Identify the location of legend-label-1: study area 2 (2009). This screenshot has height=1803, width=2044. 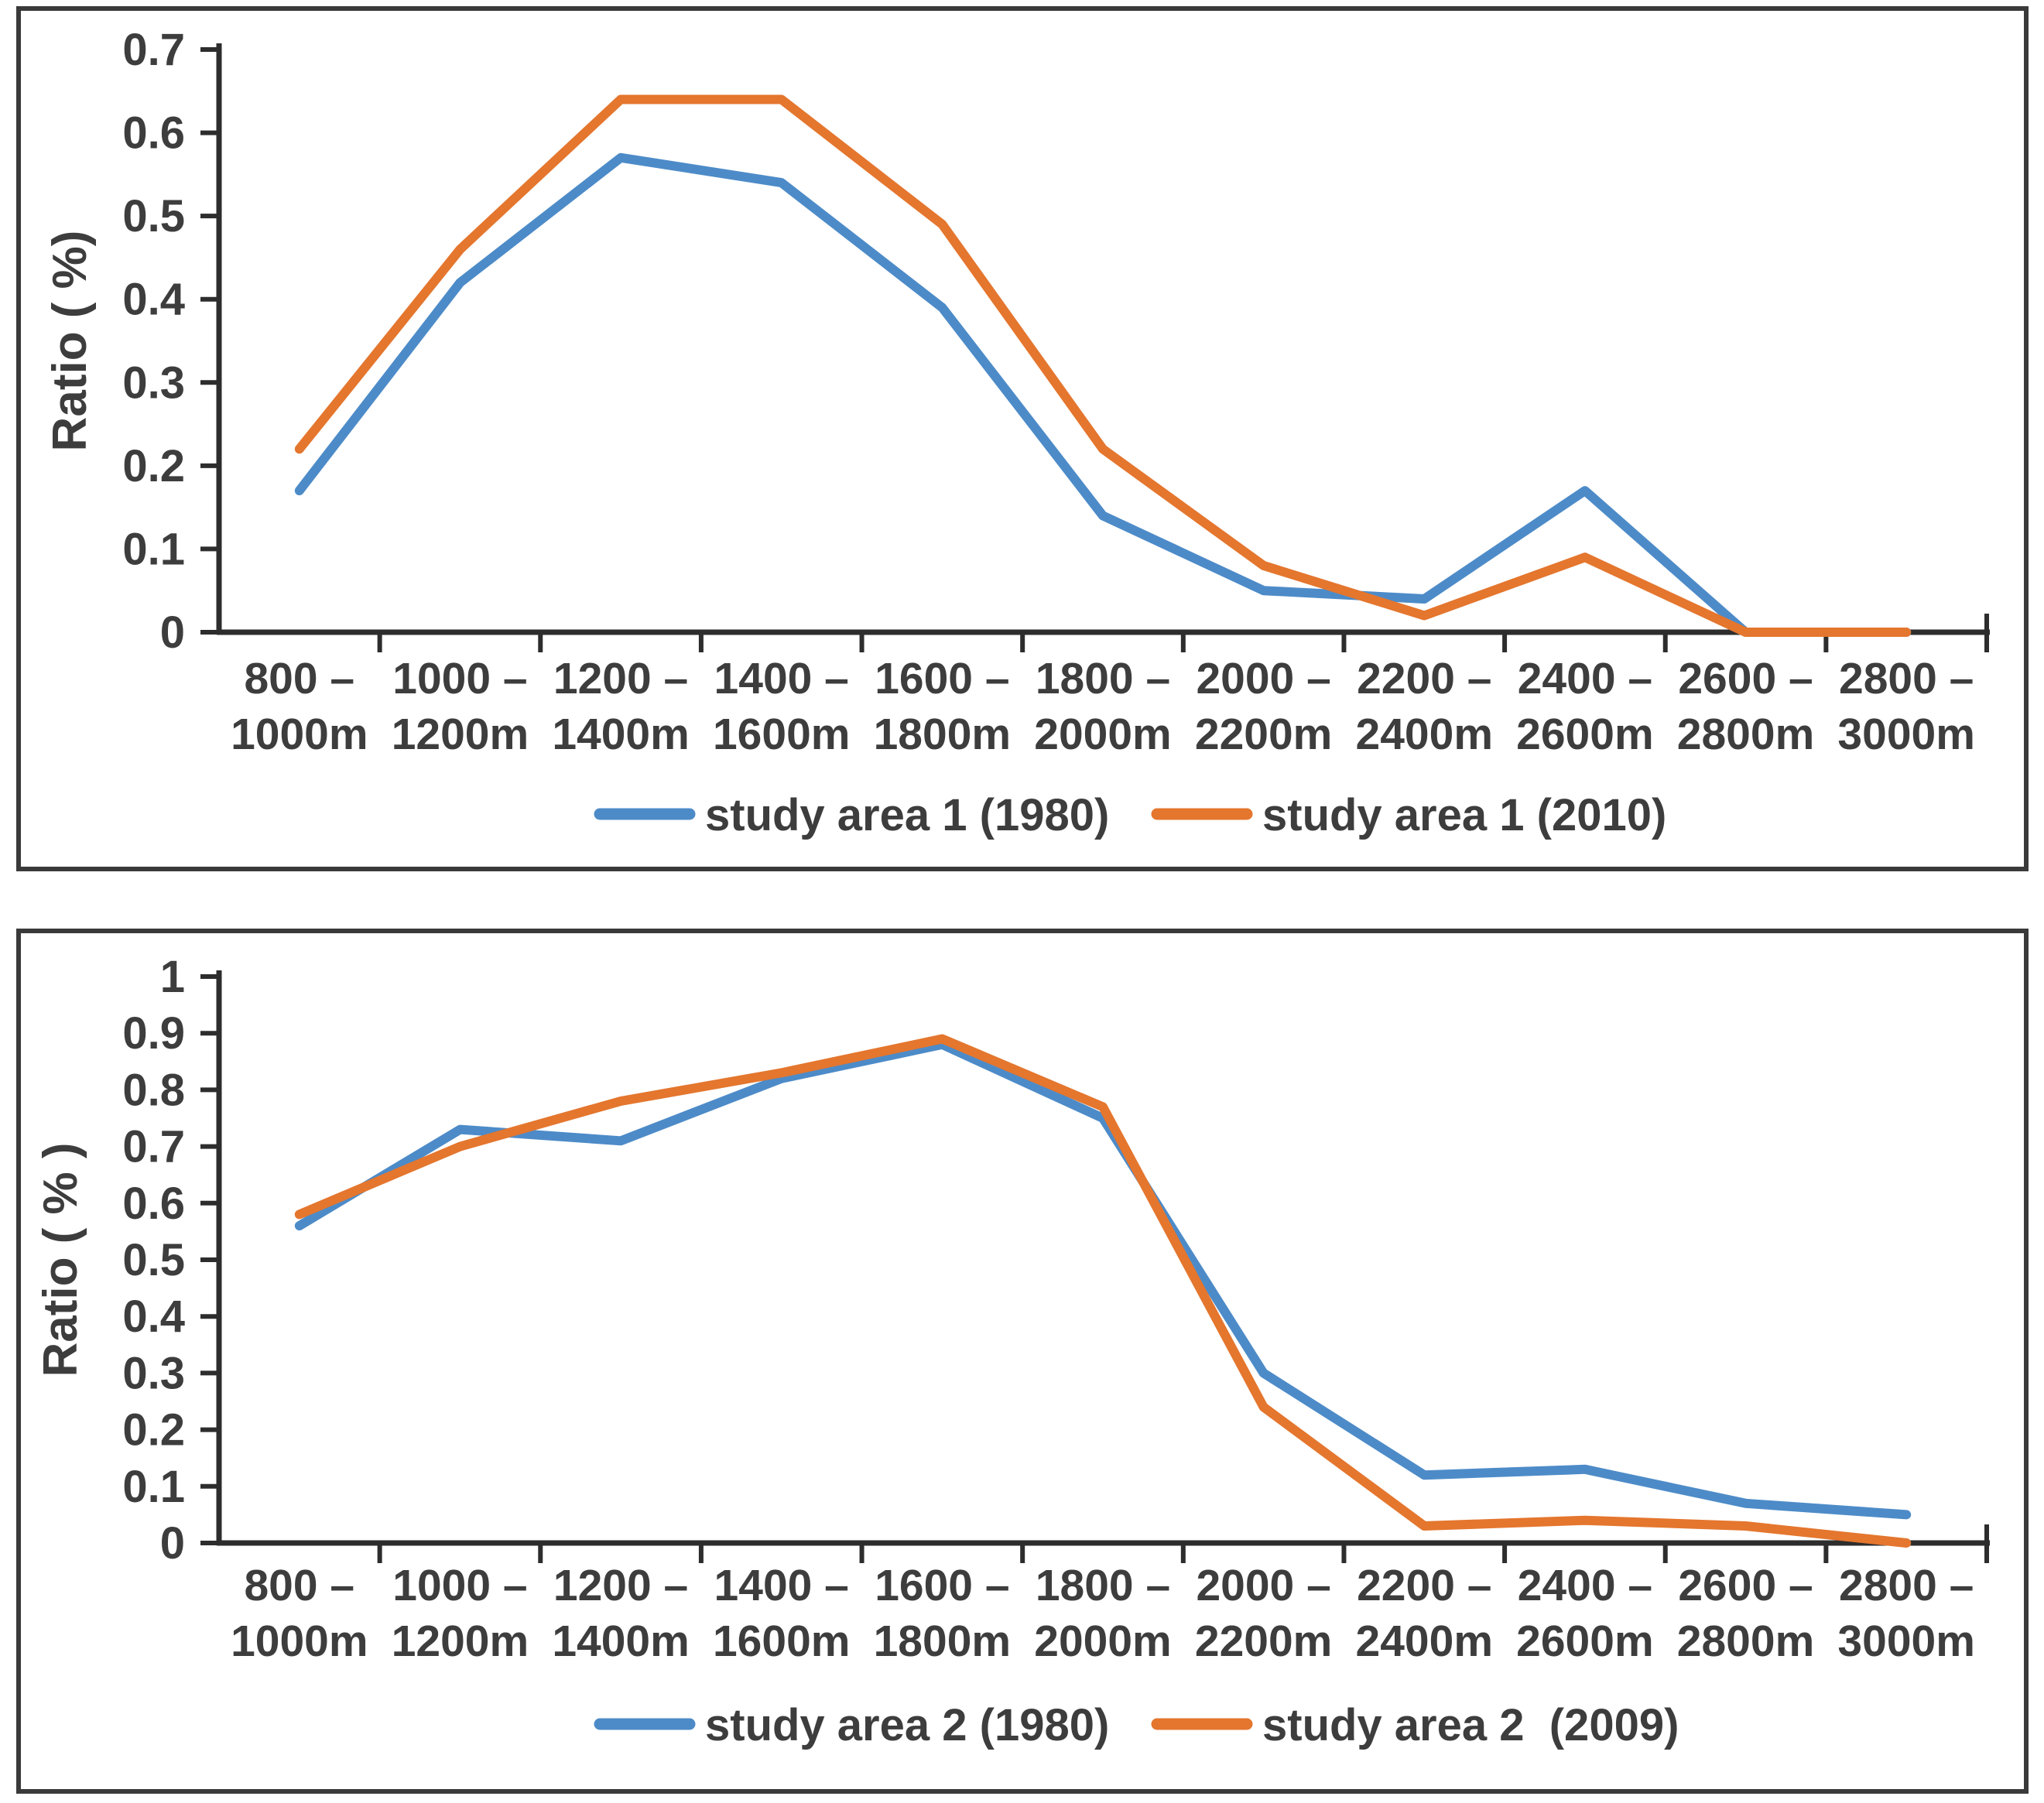
(1470, 1725).